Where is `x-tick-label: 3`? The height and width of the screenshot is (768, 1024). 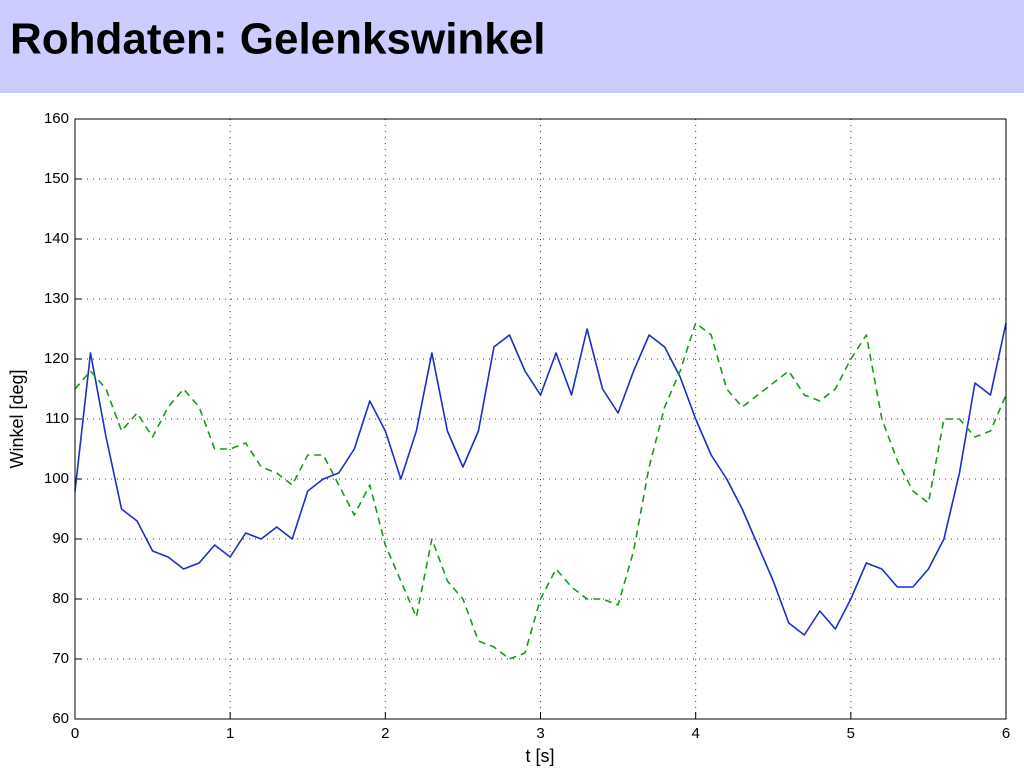
x-tick-label: 3 is located at coordinates (540, 733).